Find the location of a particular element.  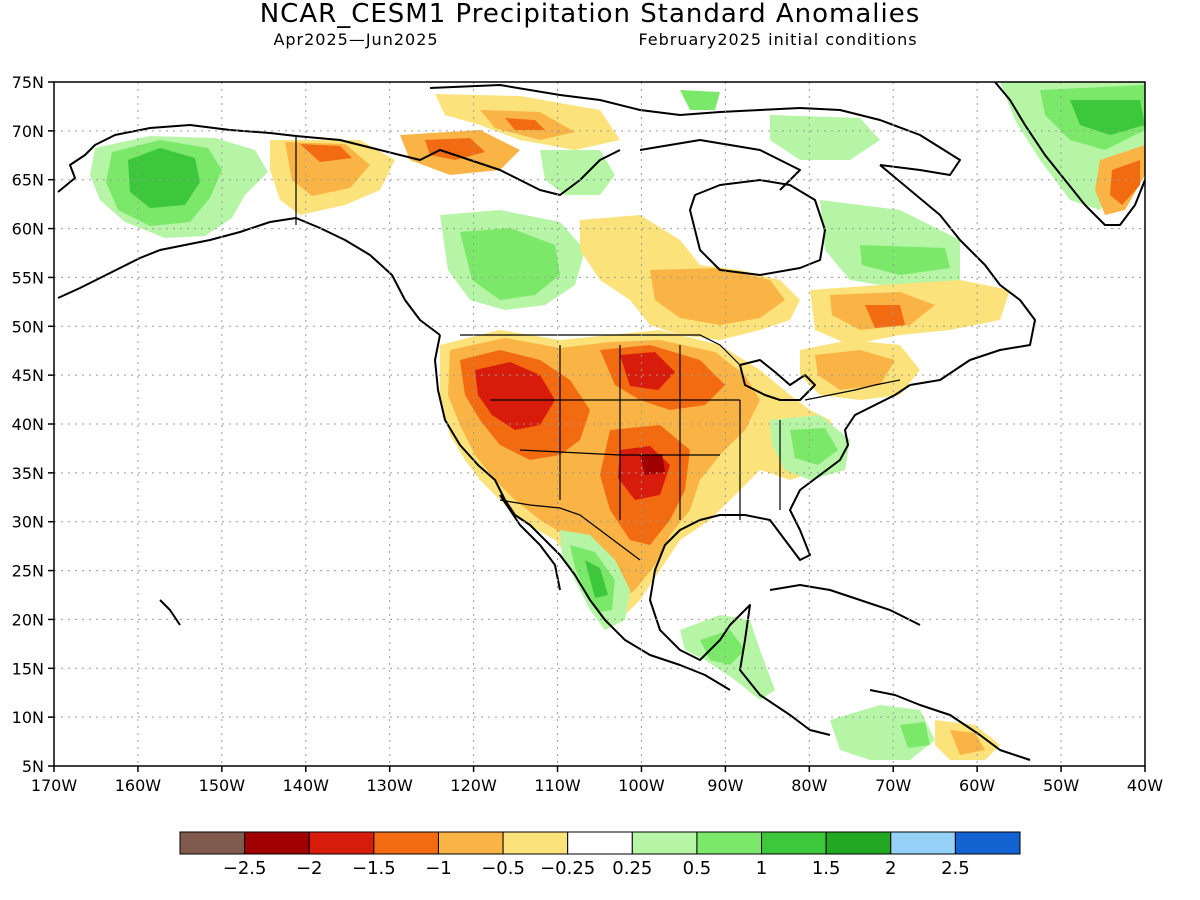

lat-label: 45N is located at coordinates (28, 375).